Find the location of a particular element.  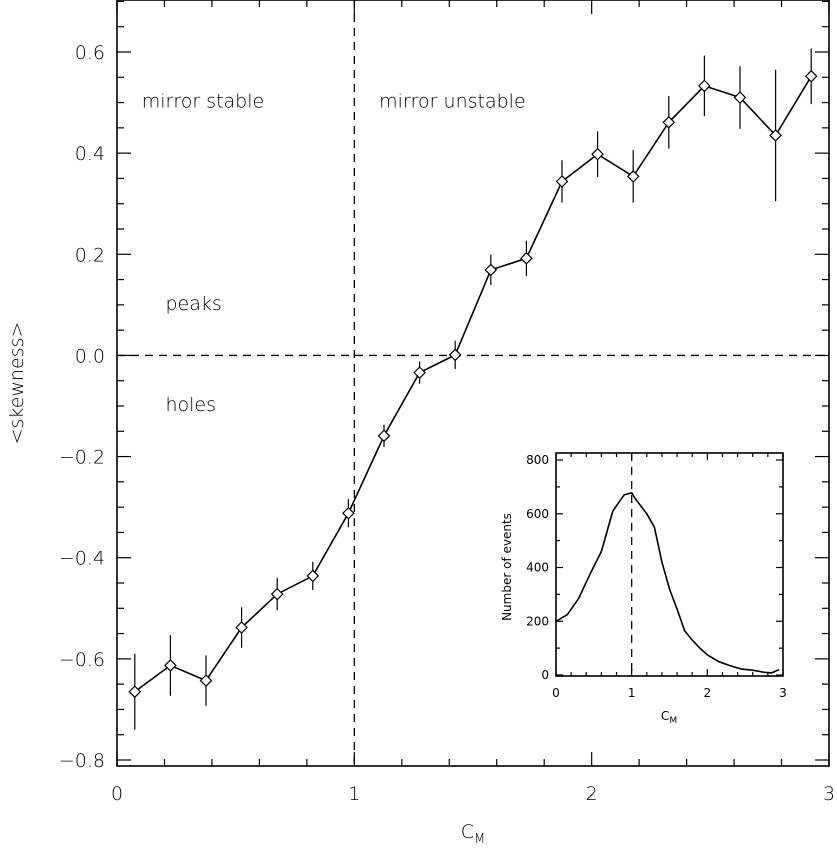

inset-y-tick-label: 600 is located at coordinates (537, 514).